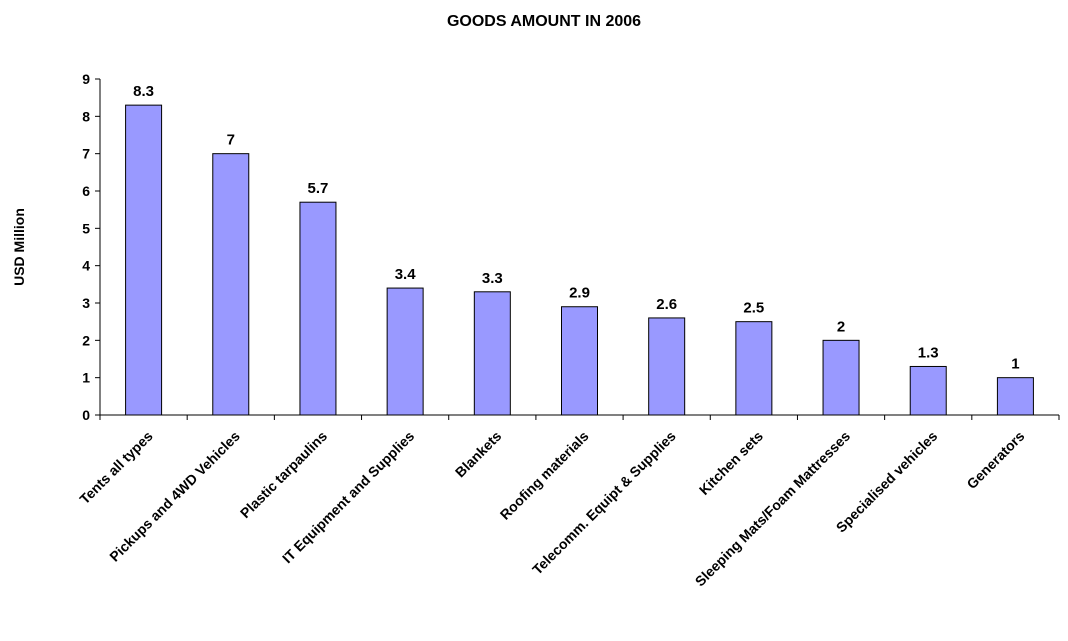 The image size is (1068, 641). Describe the element at coordinates (115, 467) in the screenshot. I see `category-label: Tents all types` at that location.